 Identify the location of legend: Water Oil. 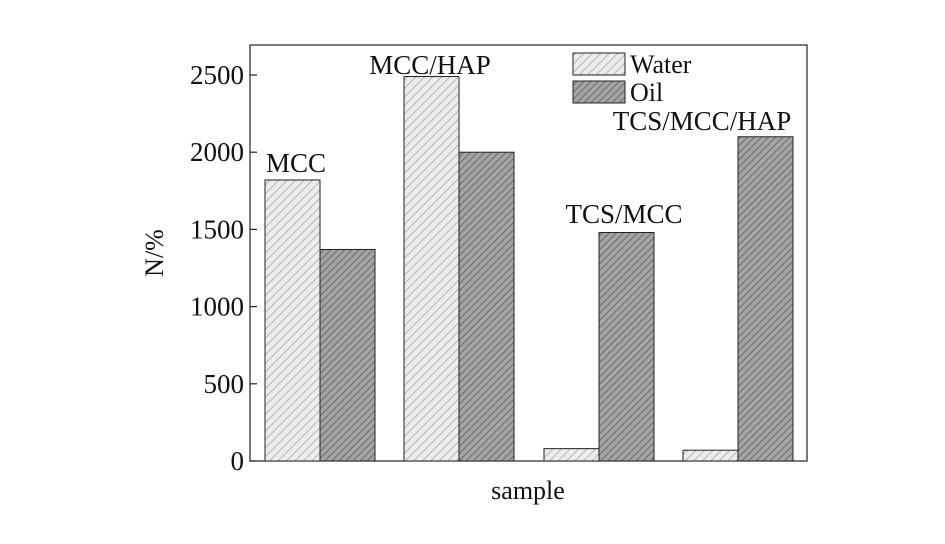
(632, 78).